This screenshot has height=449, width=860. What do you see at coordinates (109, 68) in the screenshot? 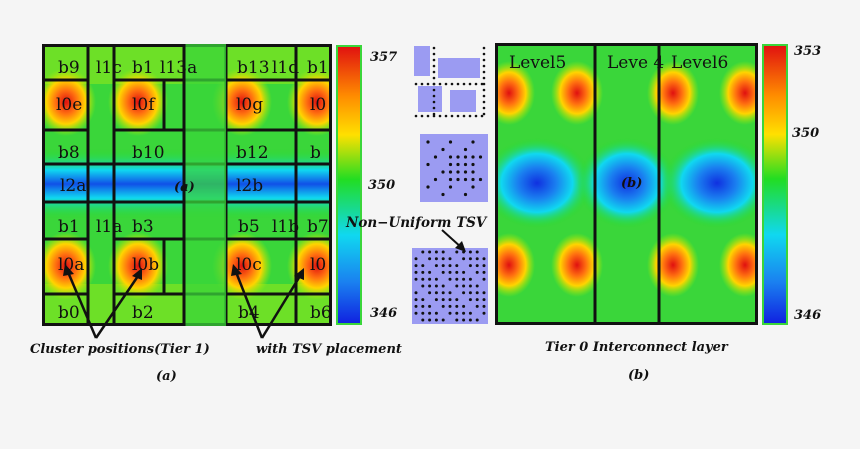
I see `block-l1c: l1c` at bounding box center [109, 68].